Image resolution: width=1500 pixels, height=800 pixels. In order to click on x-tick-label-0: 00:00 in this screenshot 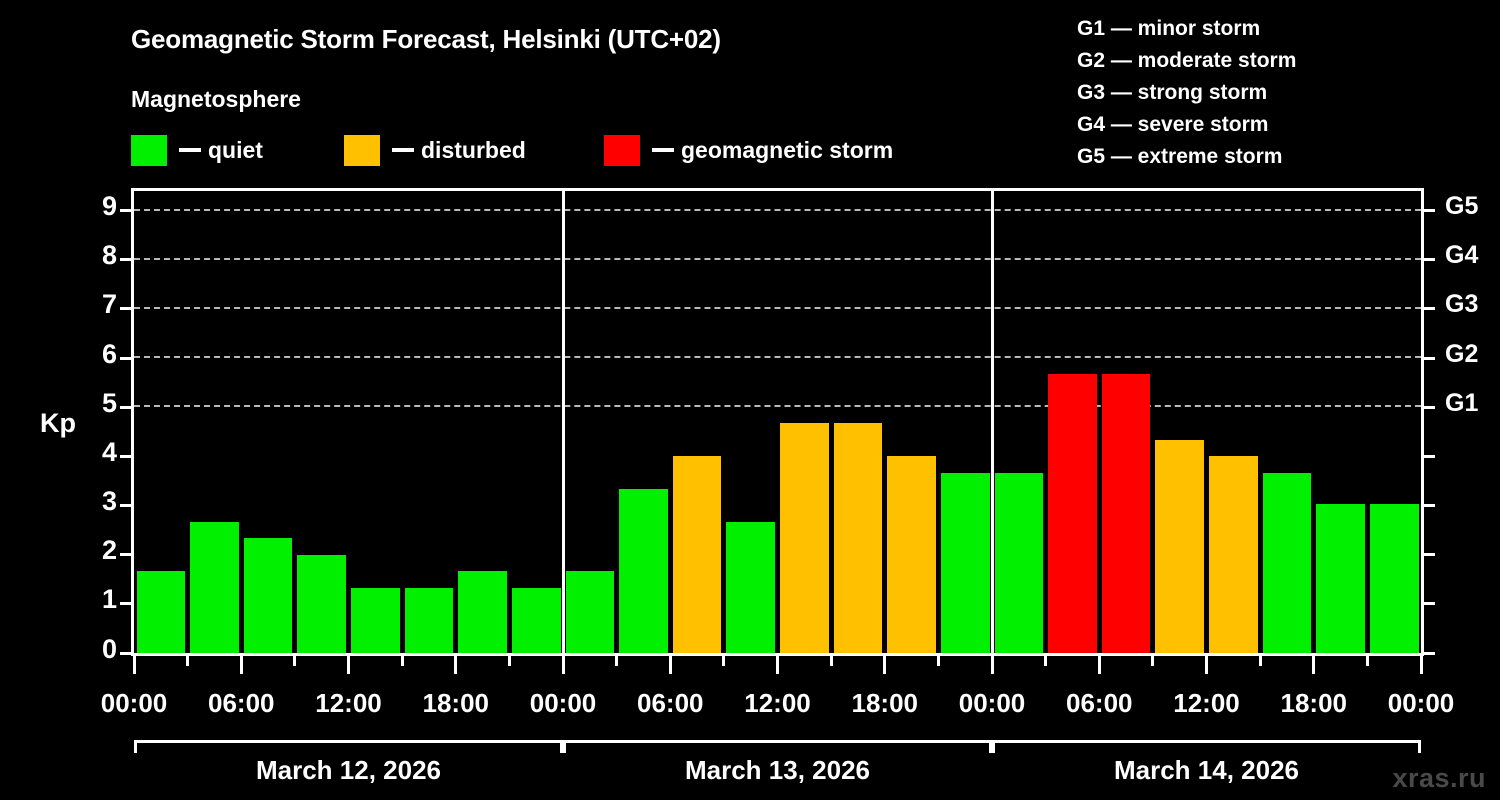, I will do `click(134, 703)`.